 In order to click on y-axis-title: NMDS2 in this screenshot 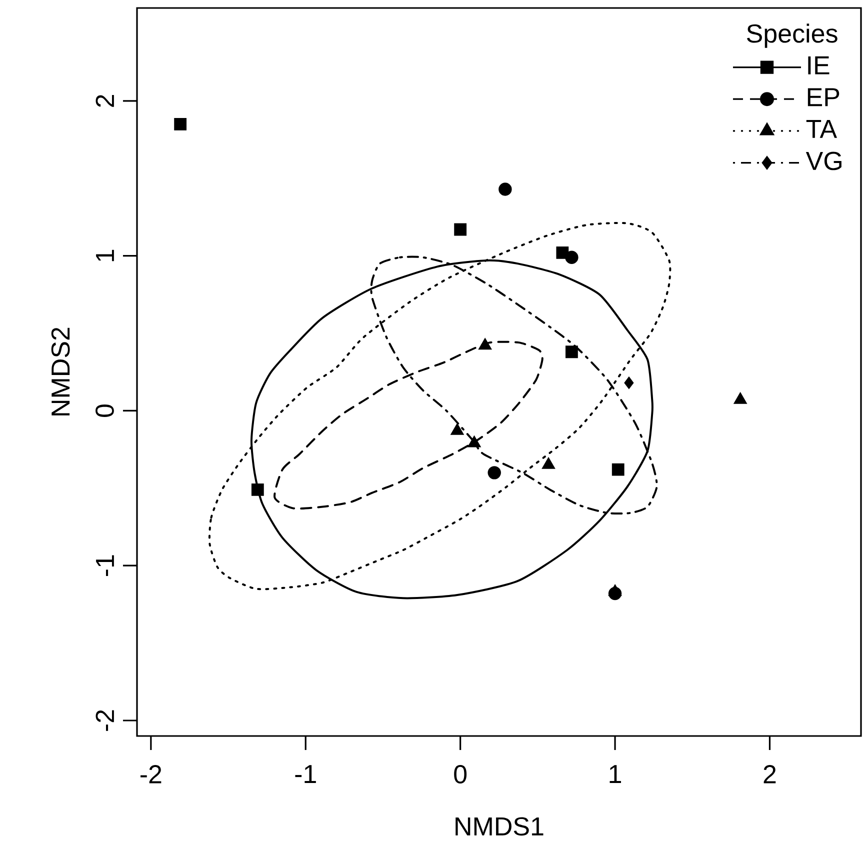, I will do `click(60, 372)`.